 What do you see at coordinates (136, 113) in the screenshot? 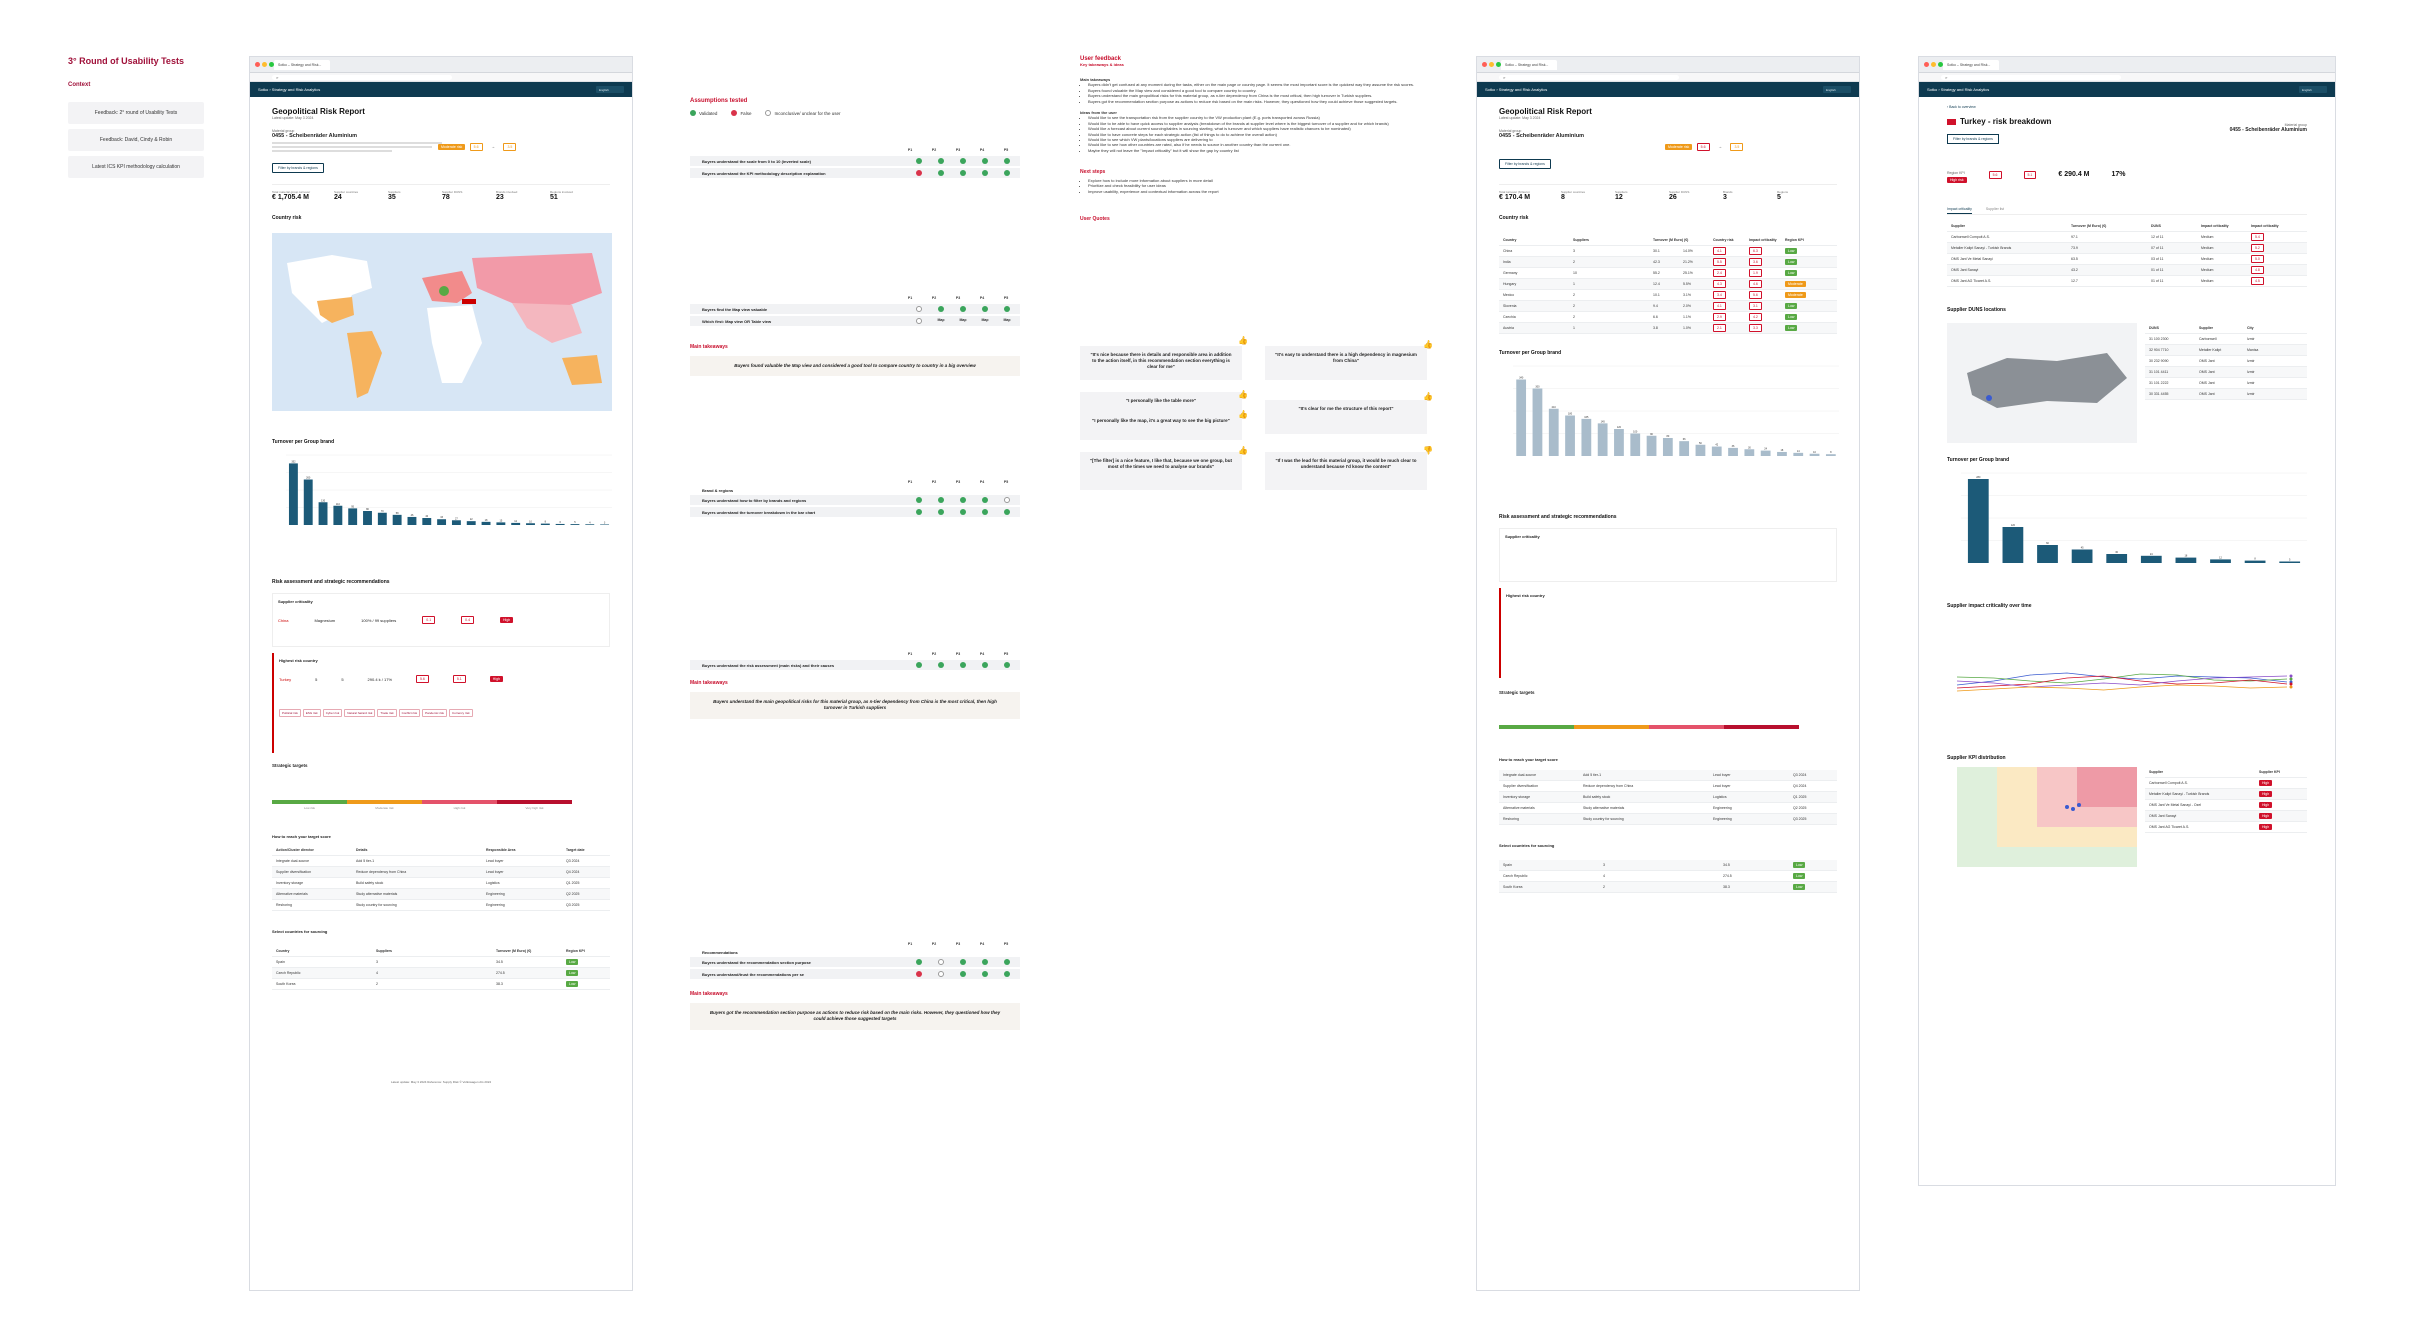
I see `context-card: Feedback: 2° round of Usability Tests` at bounding box center [136, 113].